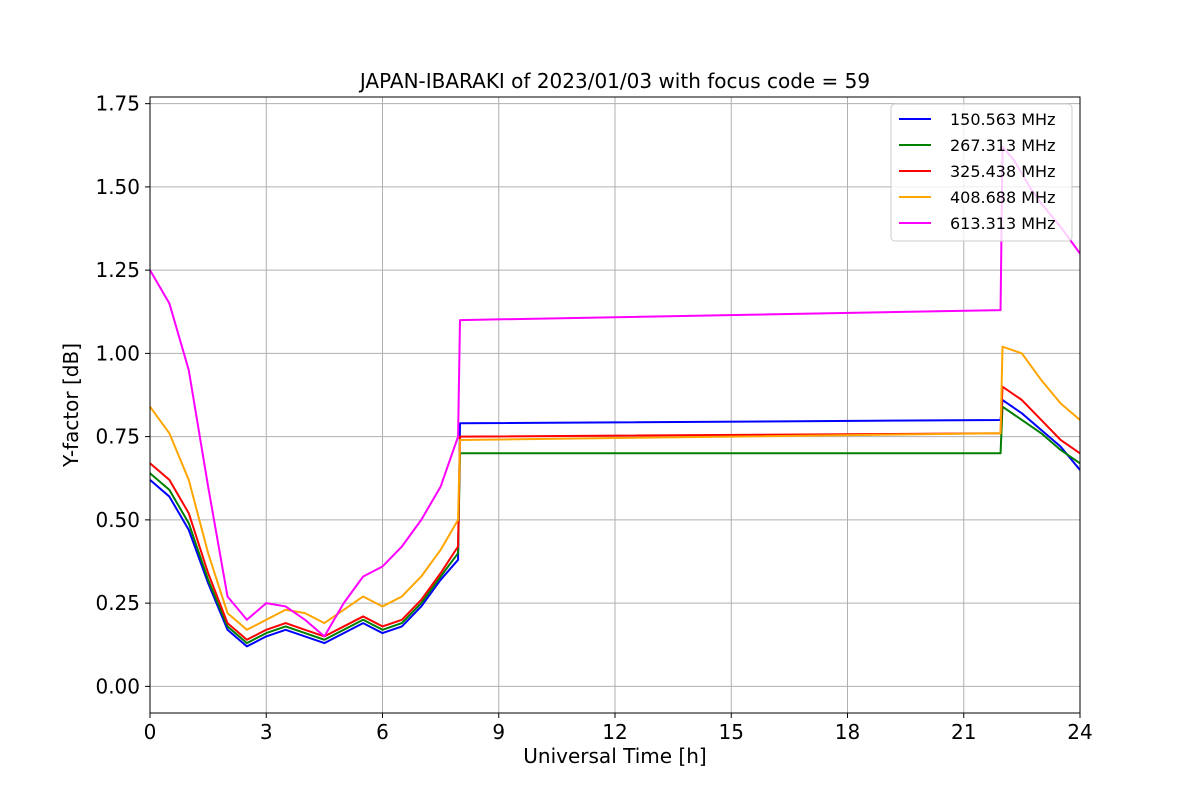 This screenshot has height=800, width=1200. What do you see at coordinates (71, 405) in the screenshot?
I see `y-axis-label: Y-factor [dB]` at bounding box center [71, 405].